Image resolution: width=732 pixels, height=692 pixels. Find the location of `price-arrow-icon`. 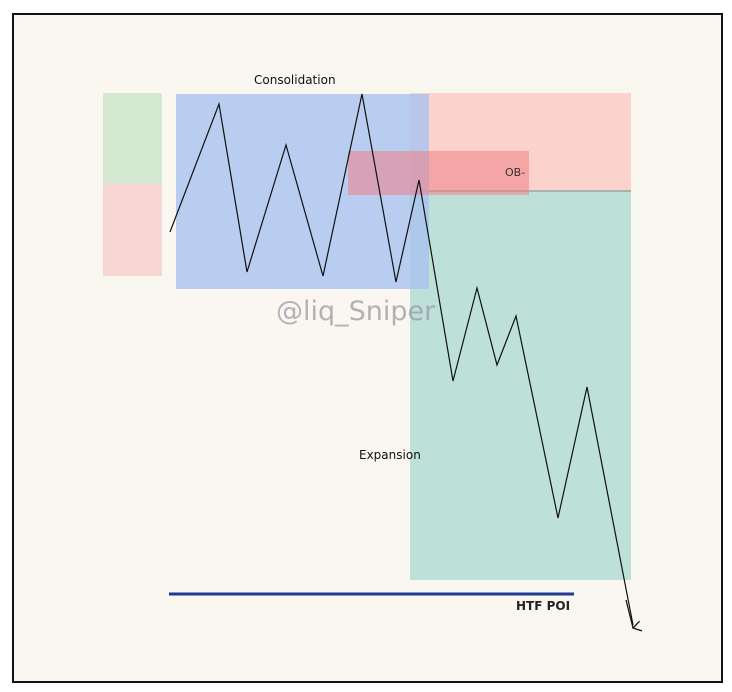

price-arrow-icon is located at coordinates (634, 615).